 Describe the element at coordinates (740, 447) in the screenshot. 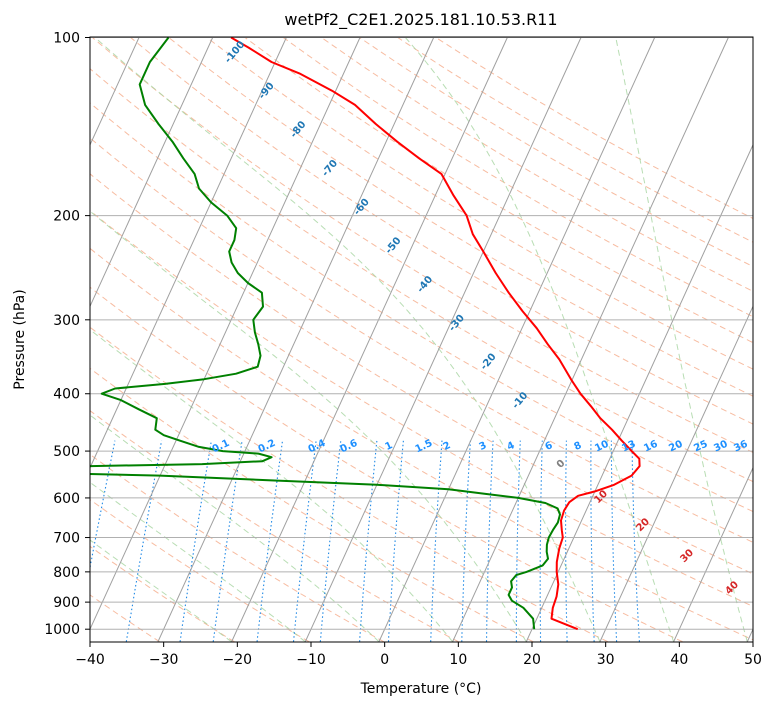

I see `mixing-ratio-label: 36` at that location.